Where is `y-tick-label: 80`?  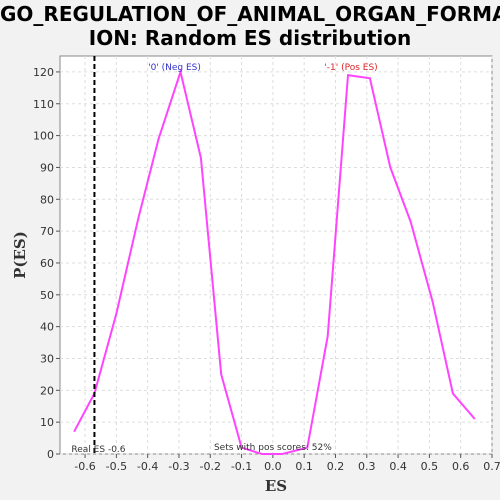 y-tick-label: 80 is located at coordinates (47, 199).